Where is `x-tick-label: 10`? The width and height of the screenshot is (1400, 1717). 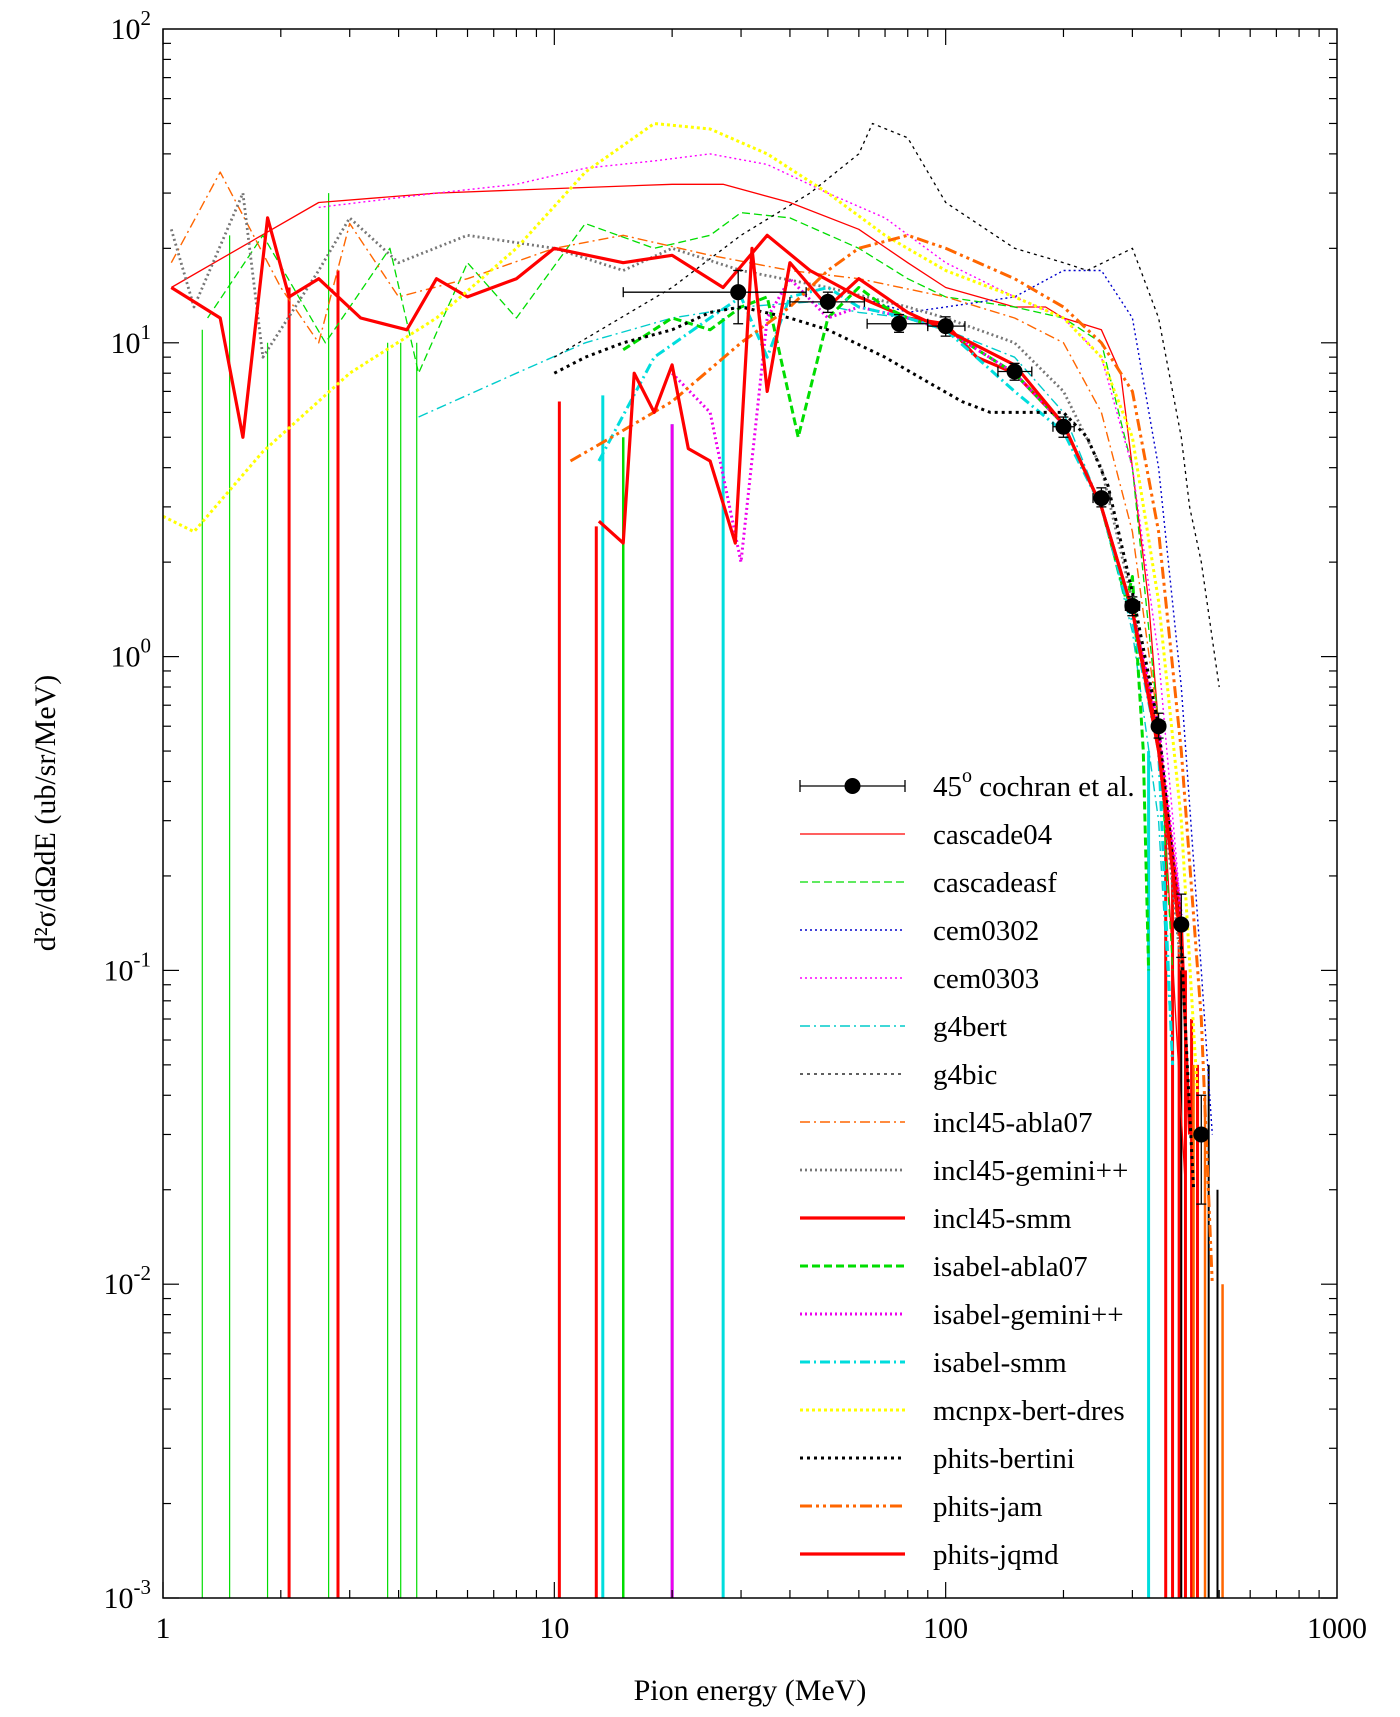 x-tick-label: 10 is located at coordinates (554, 1628).